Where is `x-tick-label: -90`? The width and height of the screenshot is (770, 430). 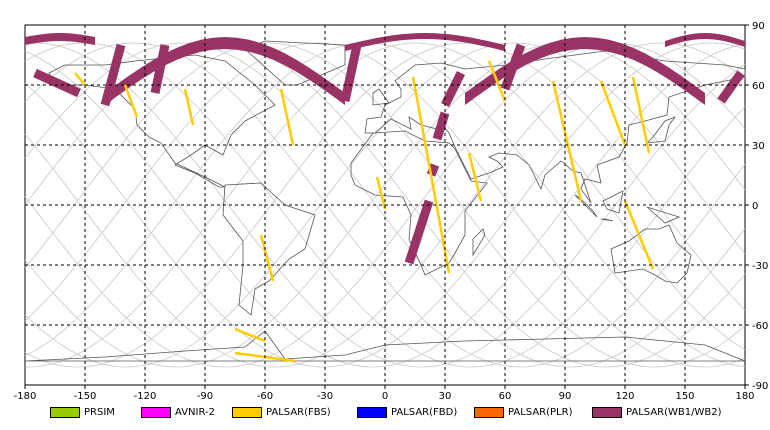 x-tick-label: -90 is located at coordinates (205, 396).